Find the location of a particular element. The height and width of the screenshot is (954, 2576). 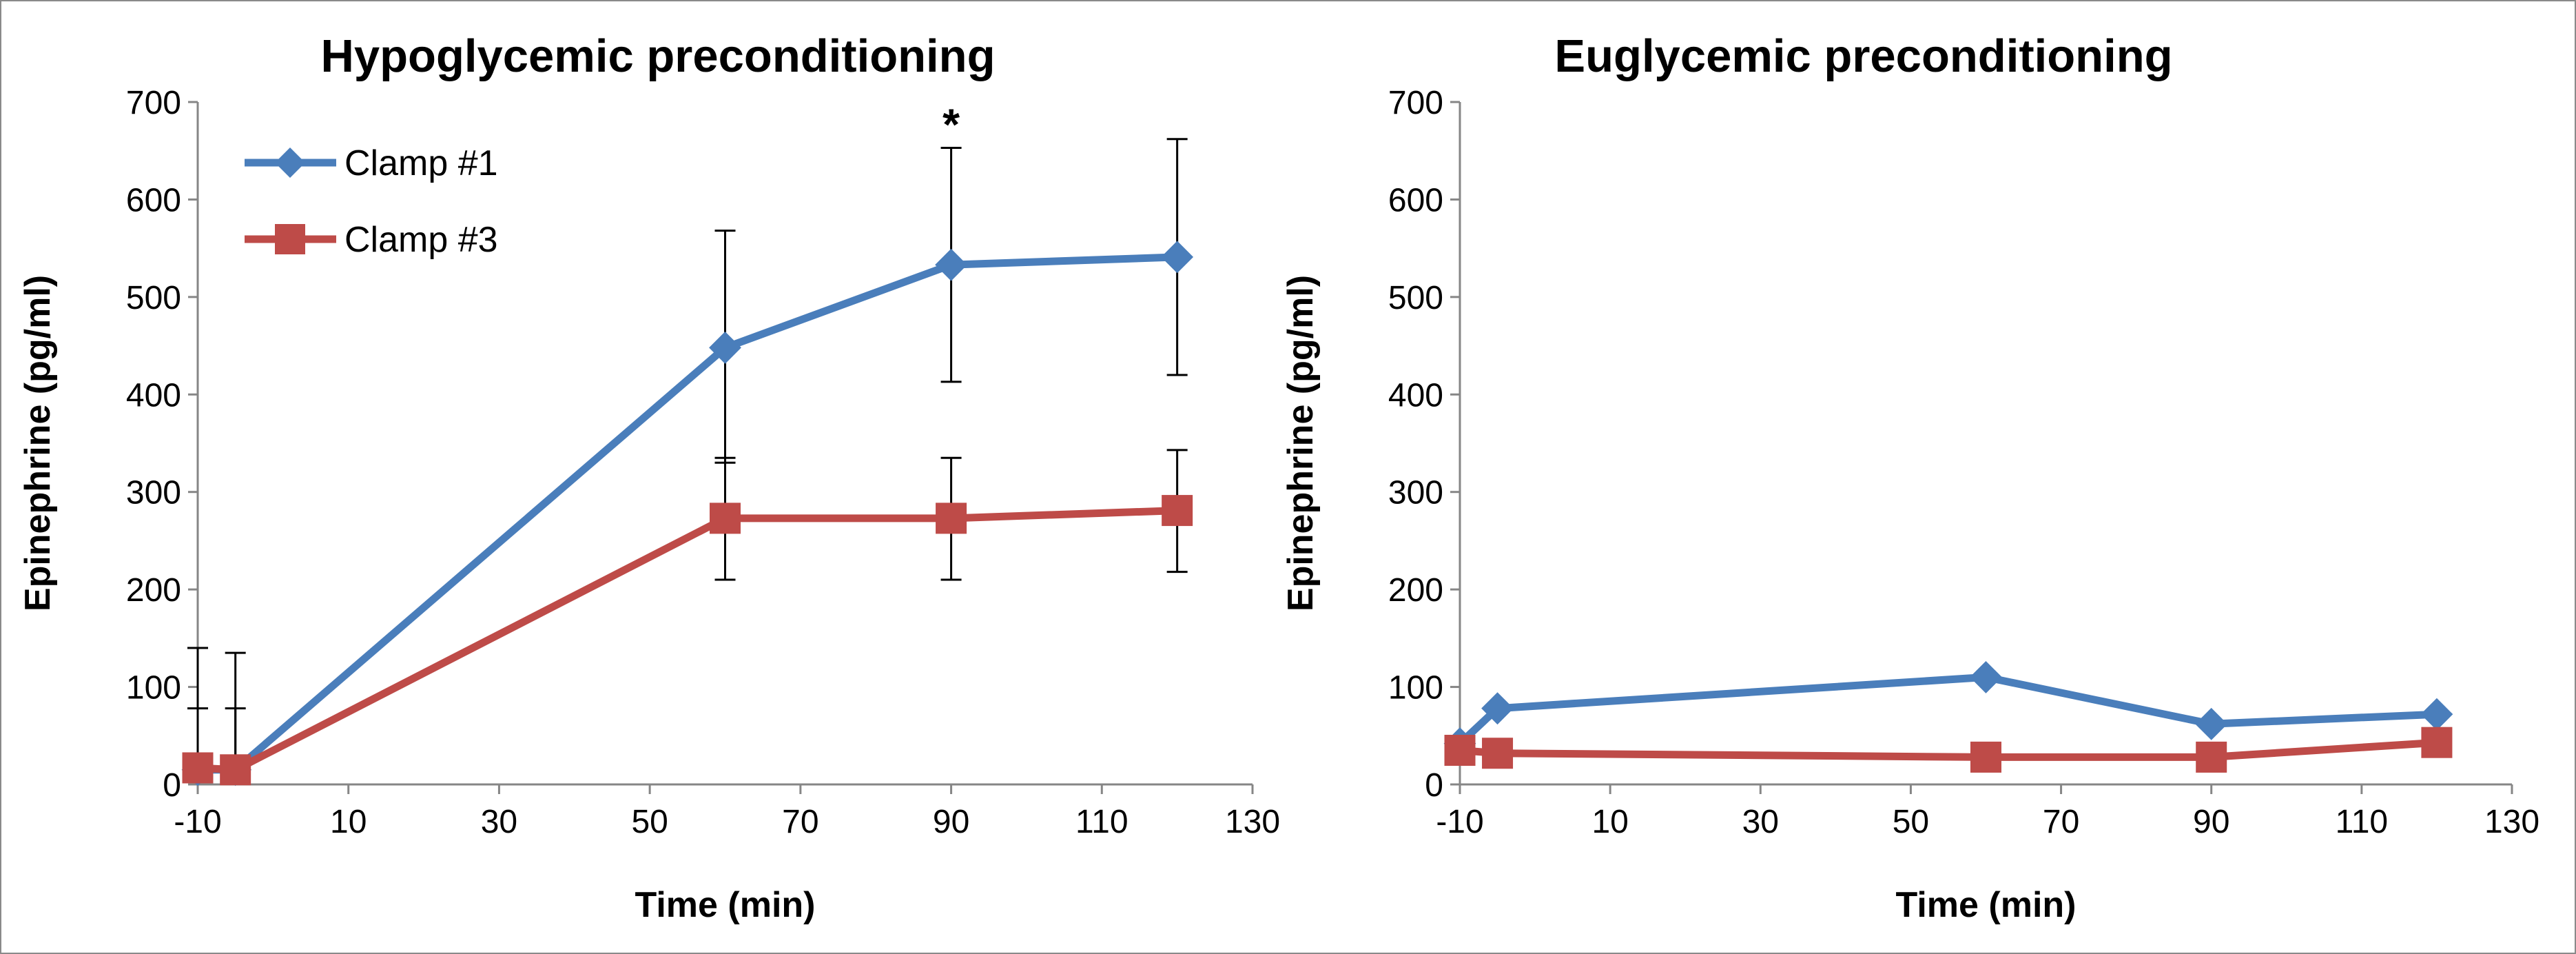

chart-title: Hypoglycemic preconditioning is located at coordinates (657, 56).